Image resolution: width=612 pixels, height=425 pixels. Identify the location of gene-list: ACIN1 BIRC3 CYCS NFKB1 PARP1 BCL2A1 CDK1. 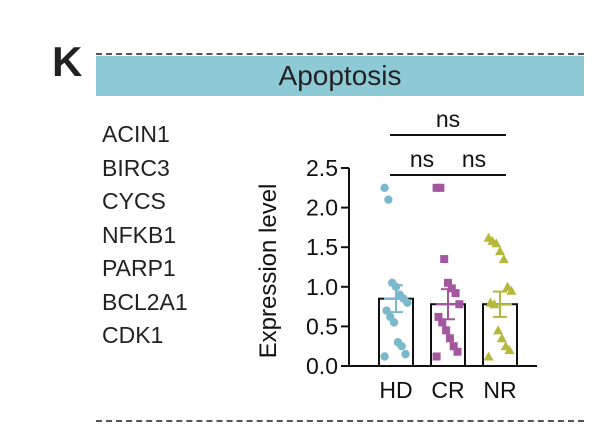
(145, 235).